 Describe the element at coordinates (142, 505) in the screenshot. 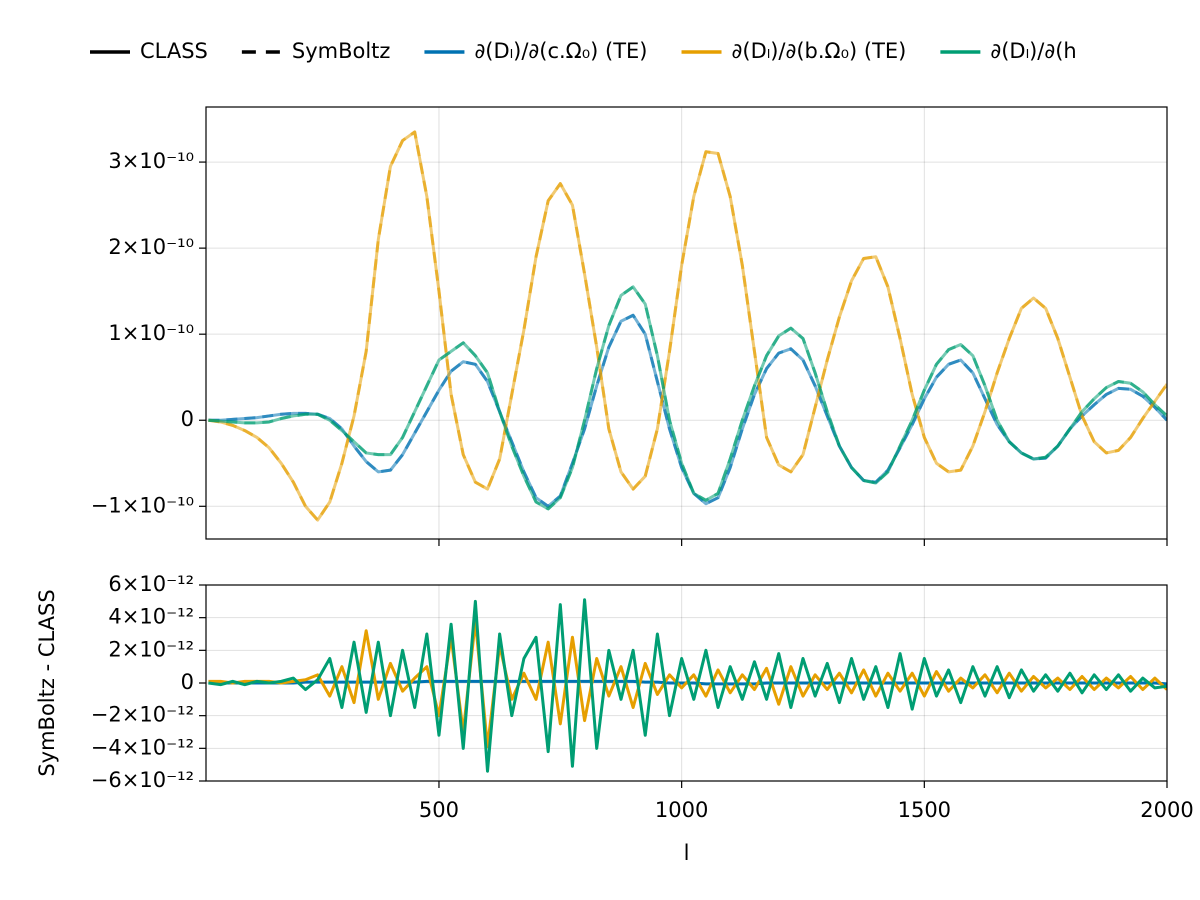

I see `y-tick-label: −1×10⁻¹⁰` at that location.